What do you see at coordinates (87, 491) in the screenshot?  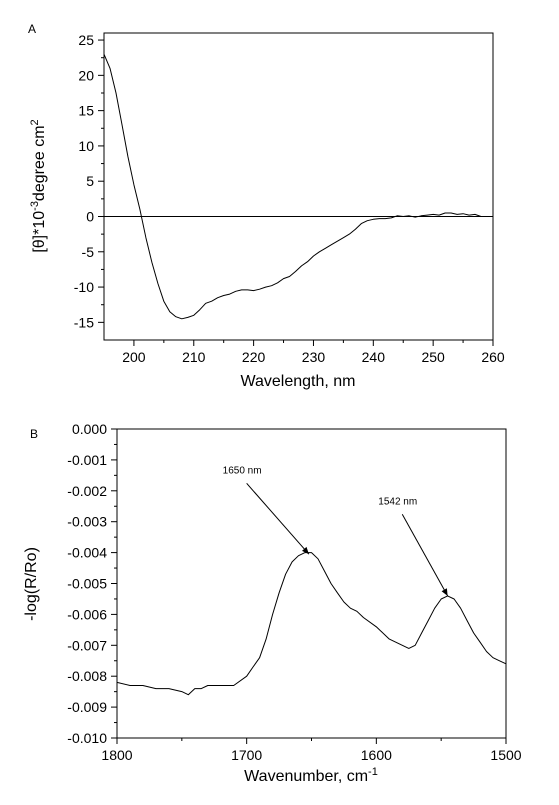 I see `y-tick-label: -0.002` at bounding box center [87, 491].